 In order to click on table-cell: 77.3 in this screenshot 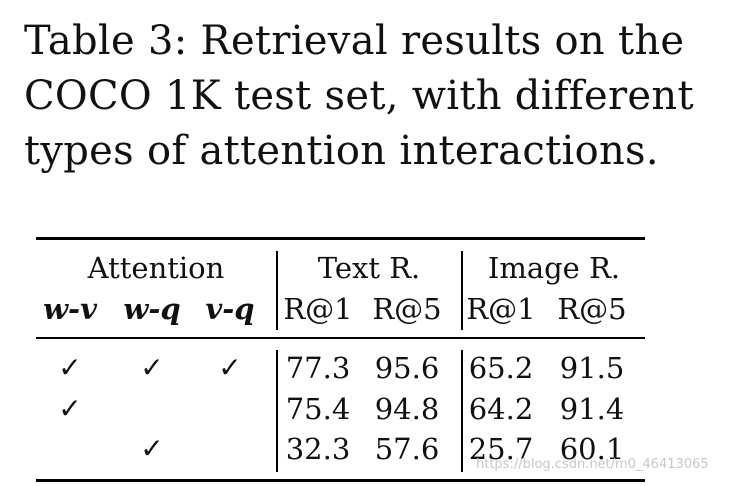, I will do `click(318, 368)`.